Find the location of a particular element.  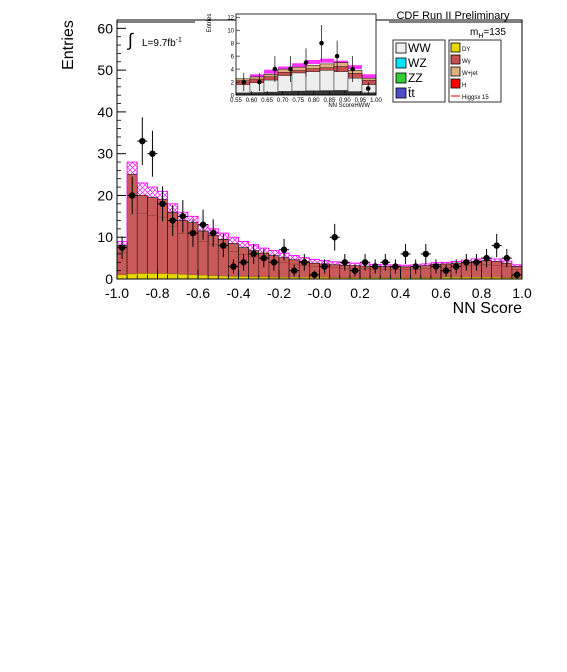

y-tick-label: 50 is located at coordinates (105, 70).